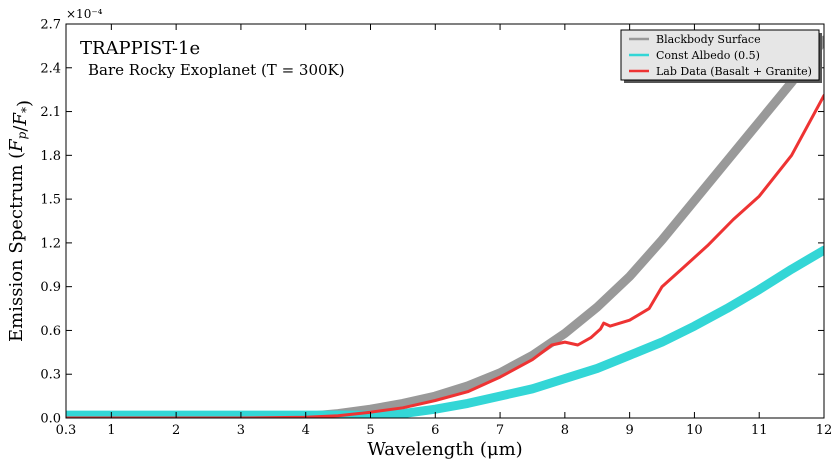  Describe the element at coordinates (565, 430) in the screenshot. I see `x-tick-label: 8` at that location.